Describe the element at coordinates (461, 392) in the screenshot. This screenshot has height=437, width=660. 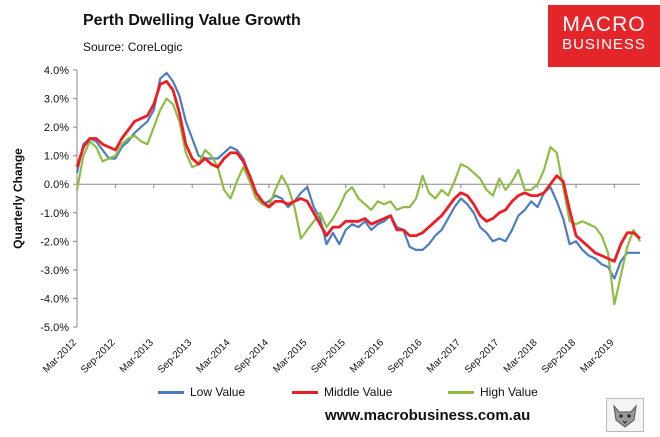
I see `legend-swatch-high` at that location.